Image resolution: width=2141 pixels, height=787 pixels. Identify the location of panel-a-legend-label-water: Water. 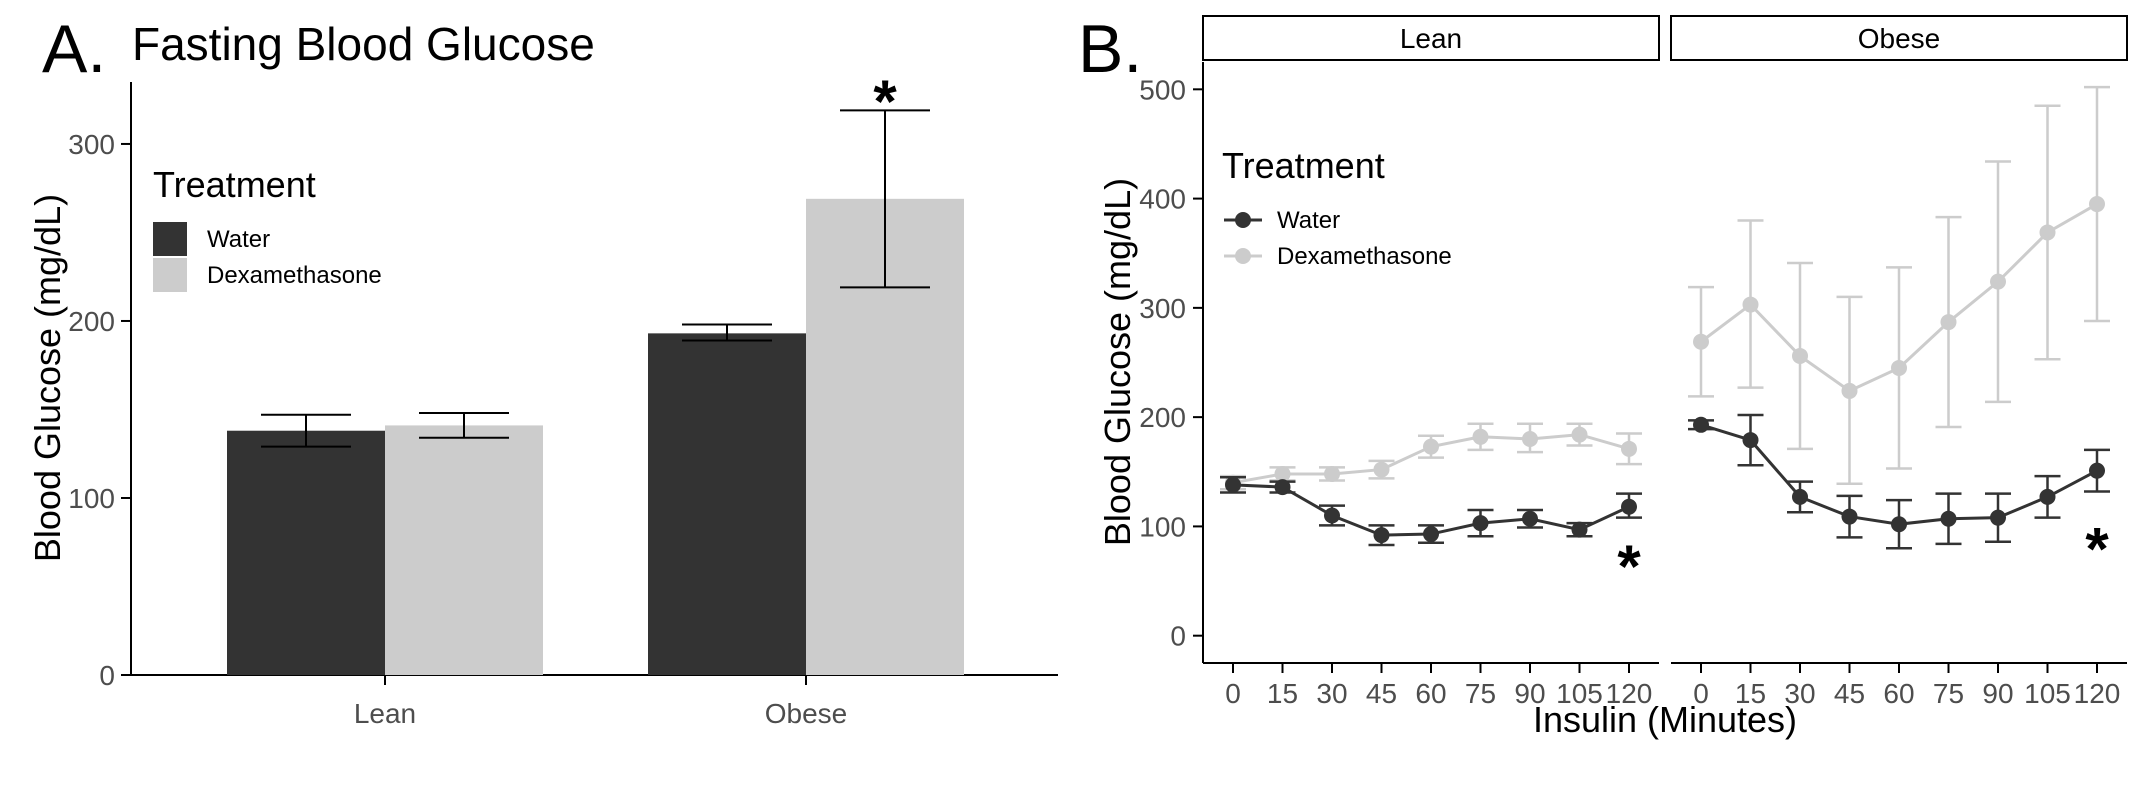
(238, 239).